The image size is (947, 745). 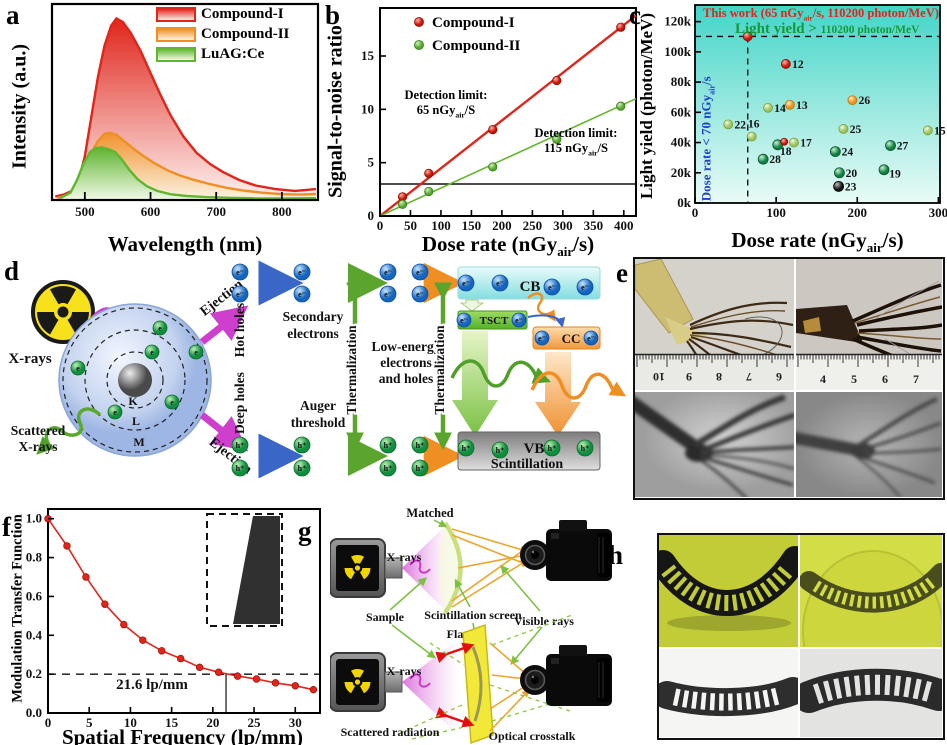 I want to click on shell-k-label: K, so click(x=133, y=401).